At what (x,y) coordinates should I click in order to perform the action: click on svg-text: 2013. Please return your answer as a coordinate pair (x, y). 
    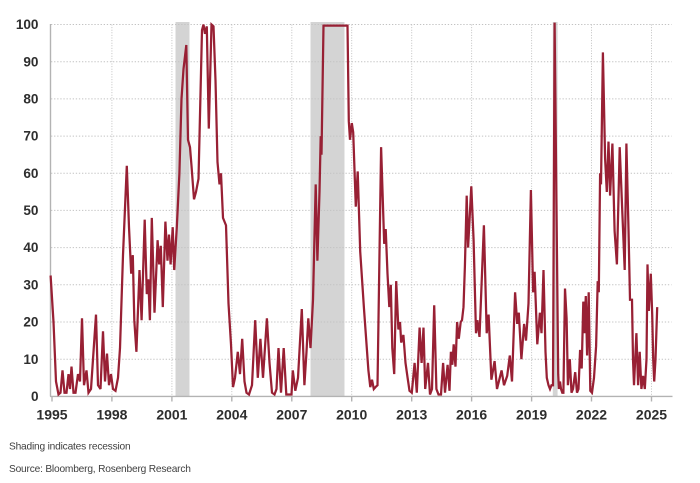
    Looking at the image, I should click on (411, 415).